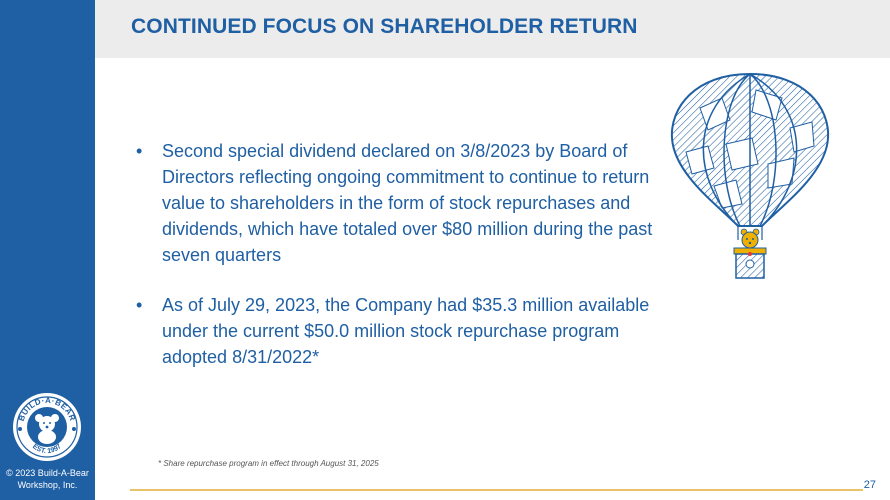 The image size is (890, 500). What do you see at coordinates (47, 473) in the screenshot?
I see `copyright-line-1: © 2023 Build-A-Bear` at bounding box center [47, 473].